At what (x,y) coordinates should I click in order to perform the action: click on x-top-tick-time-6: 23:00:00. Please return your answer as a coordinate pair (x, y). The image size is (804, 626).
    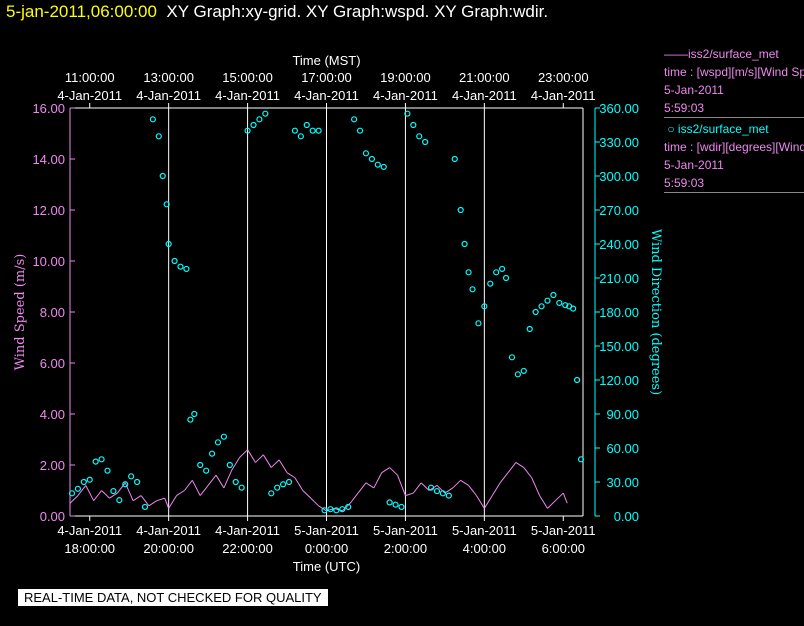
    Looking at the image, I should click on (563, 77).